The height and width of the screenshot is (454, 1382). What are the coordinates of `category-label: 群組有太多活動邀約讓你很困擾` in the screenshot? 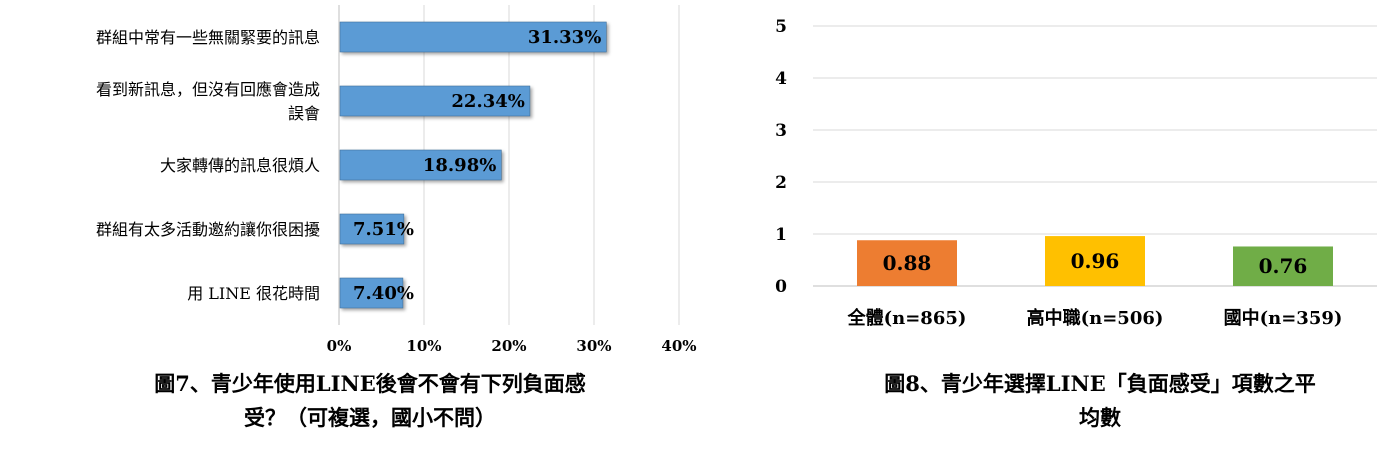 It's located at (208, 229).